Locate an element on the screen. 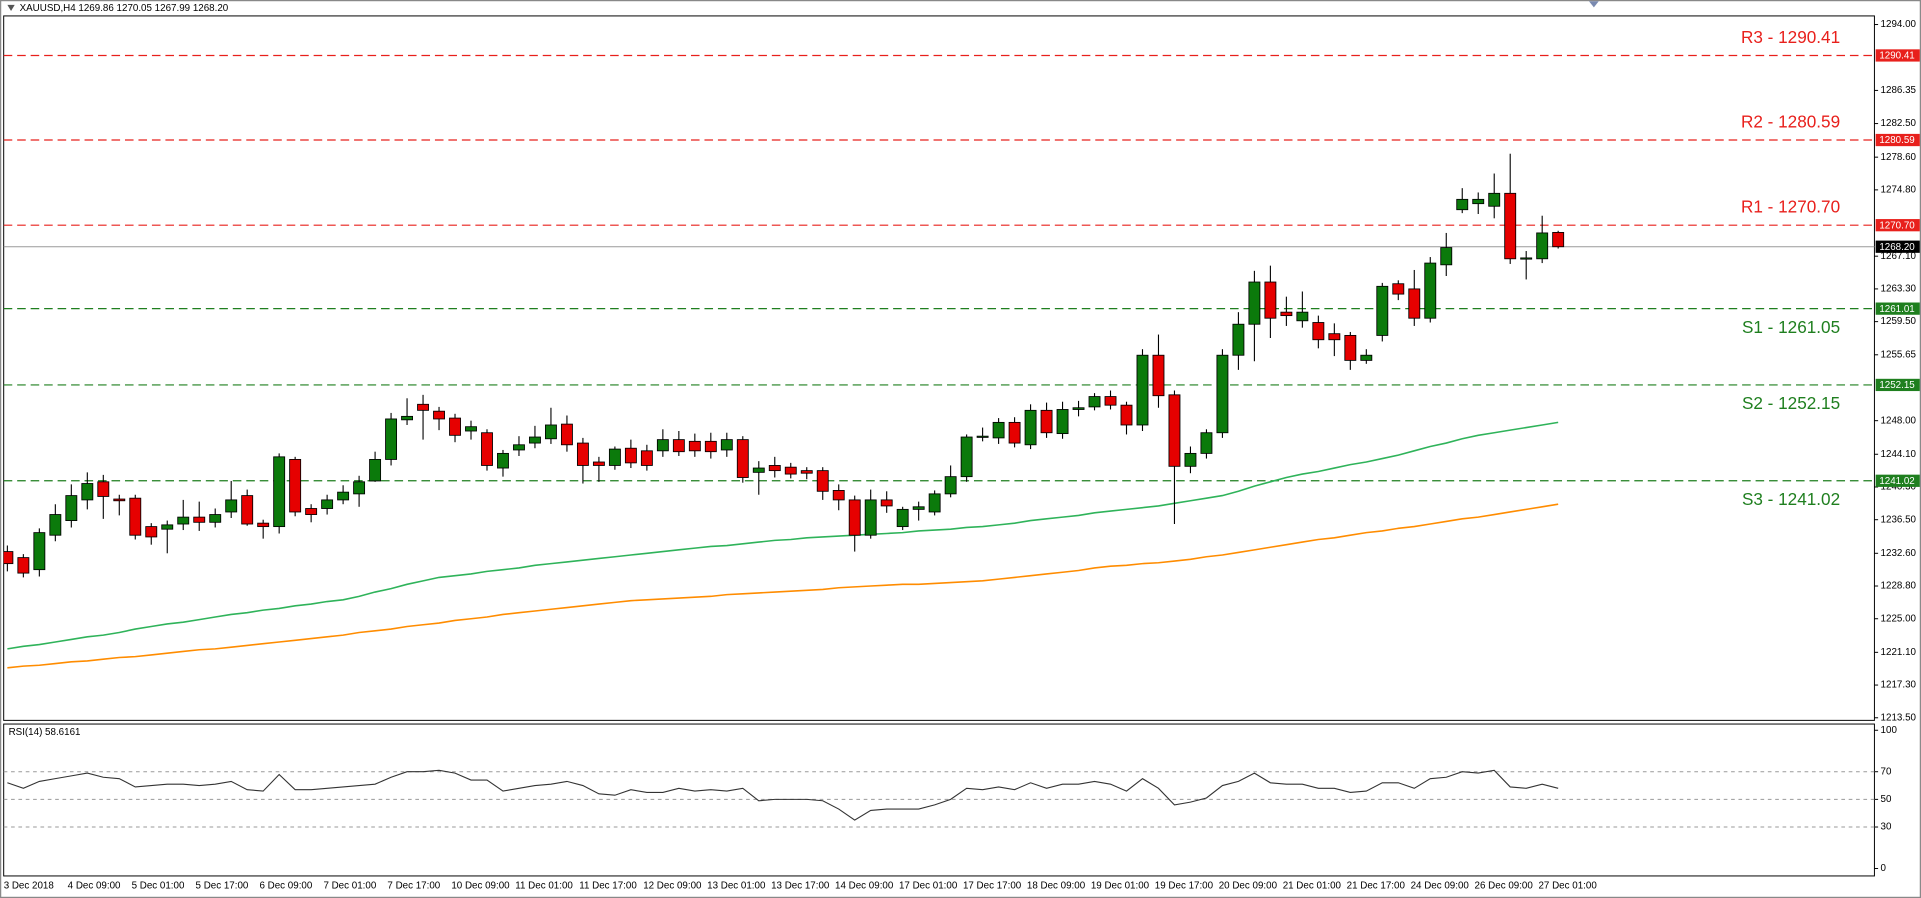 This screenshot has width=1921, height=898. level-label: S1 - 1261.05 is located at coordinates (1791, 327).